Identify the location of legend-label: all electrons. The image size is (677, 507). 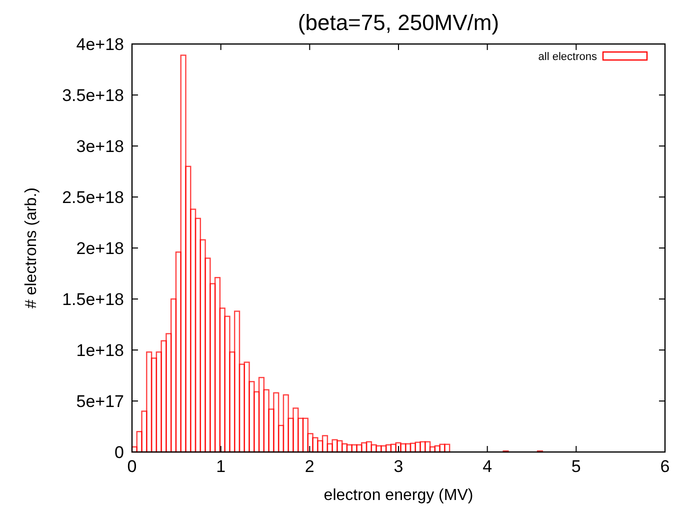
(568, 56).